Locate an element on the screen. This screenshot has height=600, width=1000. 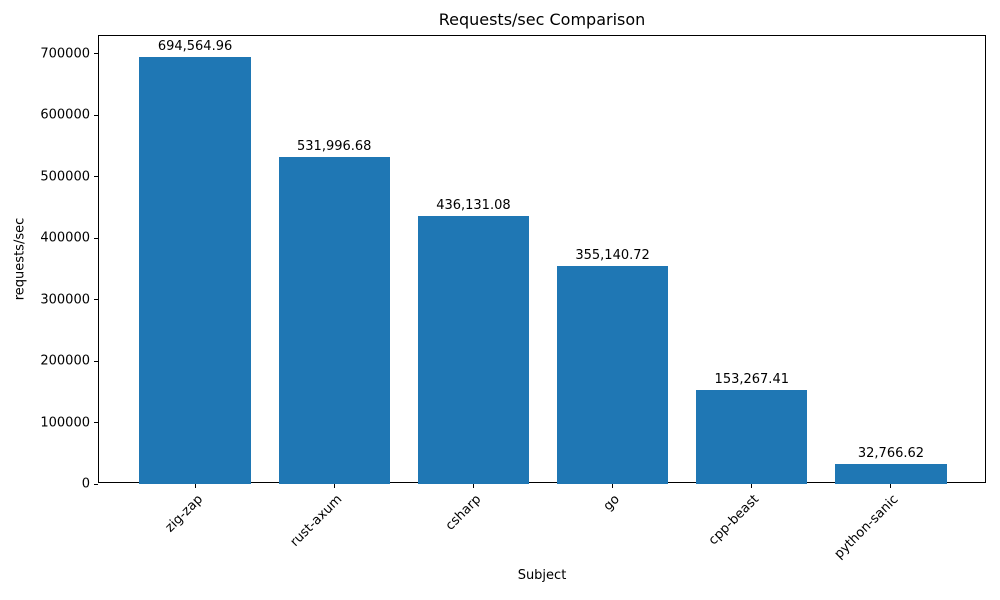
bar-value-label: 153,267.41 is located at coordinates (751, 379).